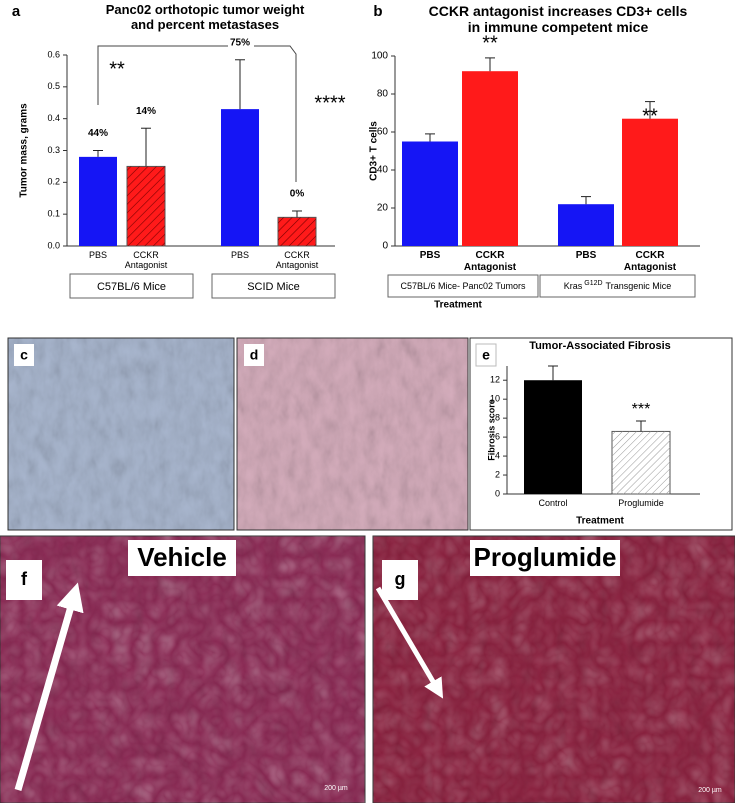 The image size is (735, 803). What do you see at coordinates (639, 286) in the screenshot?
I see `group-label-suffix: Transgenic Mice` at bounding box center [639, 286].